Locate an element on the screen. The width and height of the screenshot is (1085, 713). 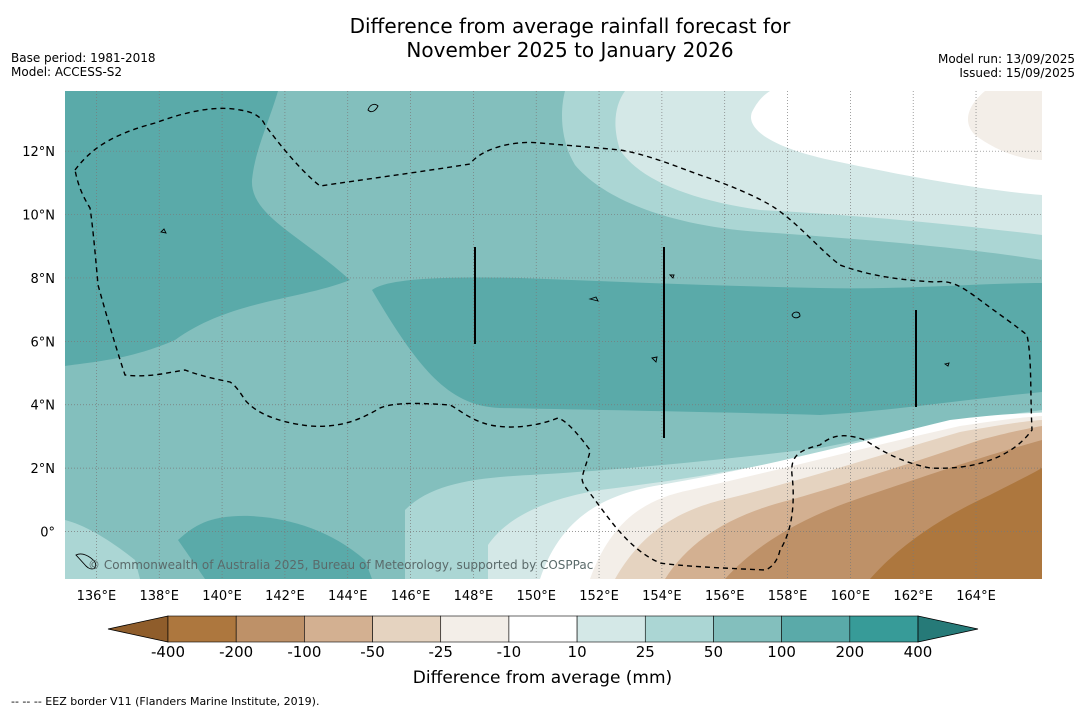
latitude-tick-label: 4°N is located at coordinates (43, 406).